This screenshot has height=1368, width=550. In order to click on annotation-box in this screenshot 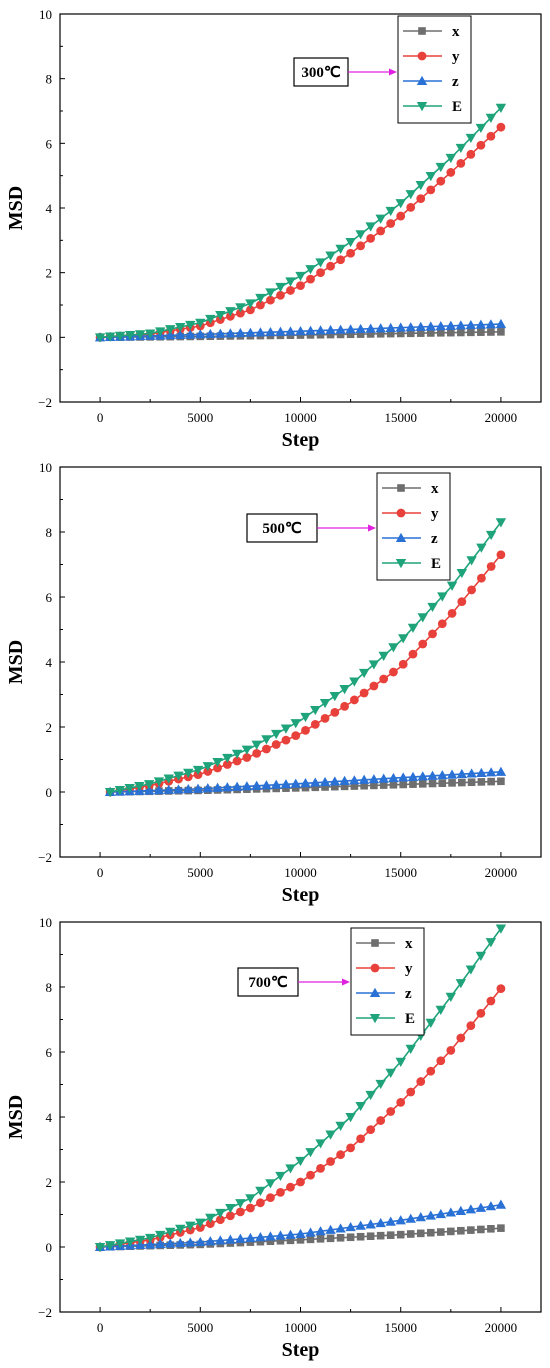, I will do `click(321, 72)`.